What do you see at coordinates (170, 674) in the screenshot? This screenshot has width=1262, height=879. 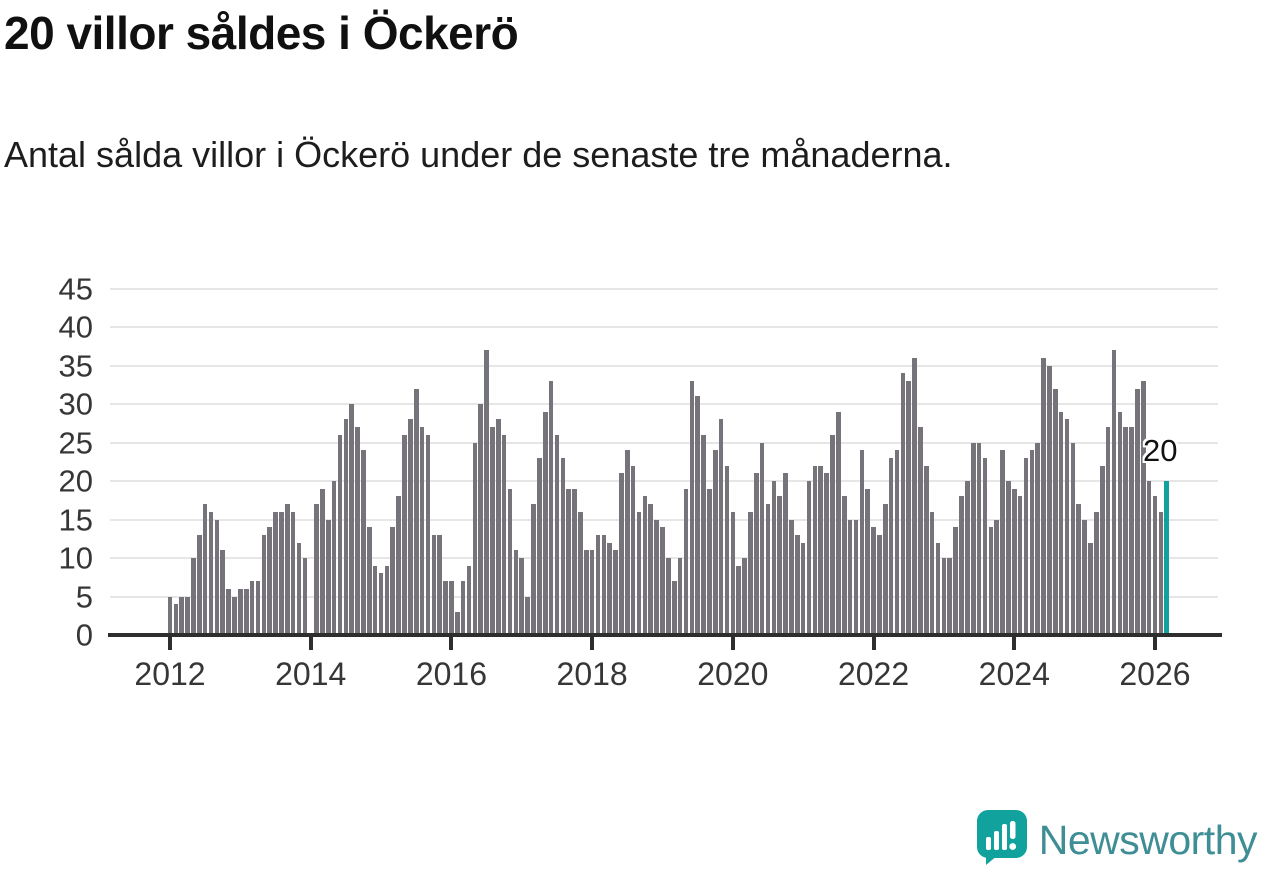 I see `x-axis-label: 2012` at bounding box center [170, 674].